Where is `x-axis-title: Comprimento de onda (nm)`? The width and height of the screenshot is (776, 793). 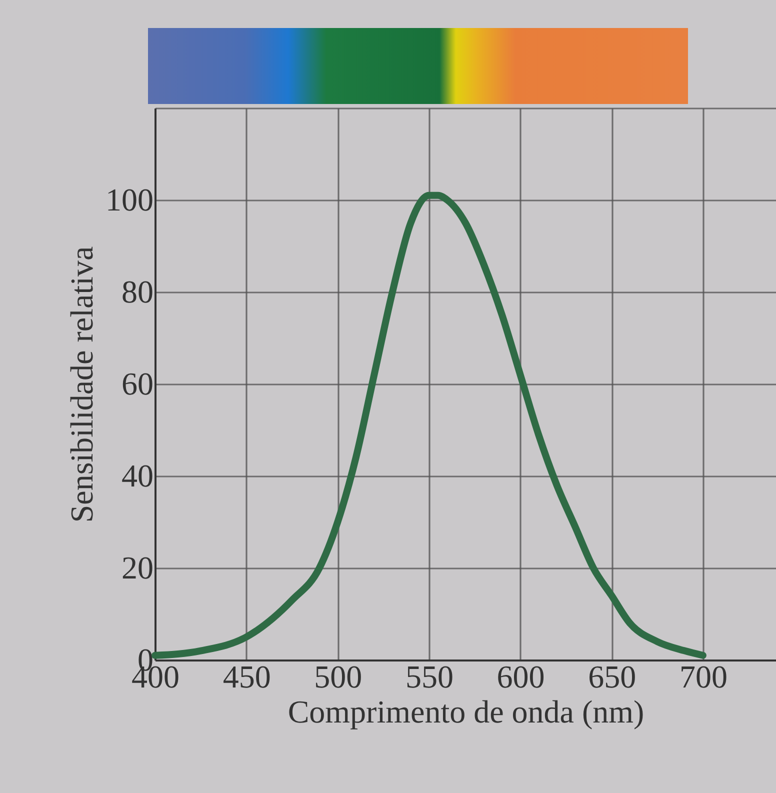
x-axis-title: Comprimento de onda (nm) is located at coordinates (466, 712).